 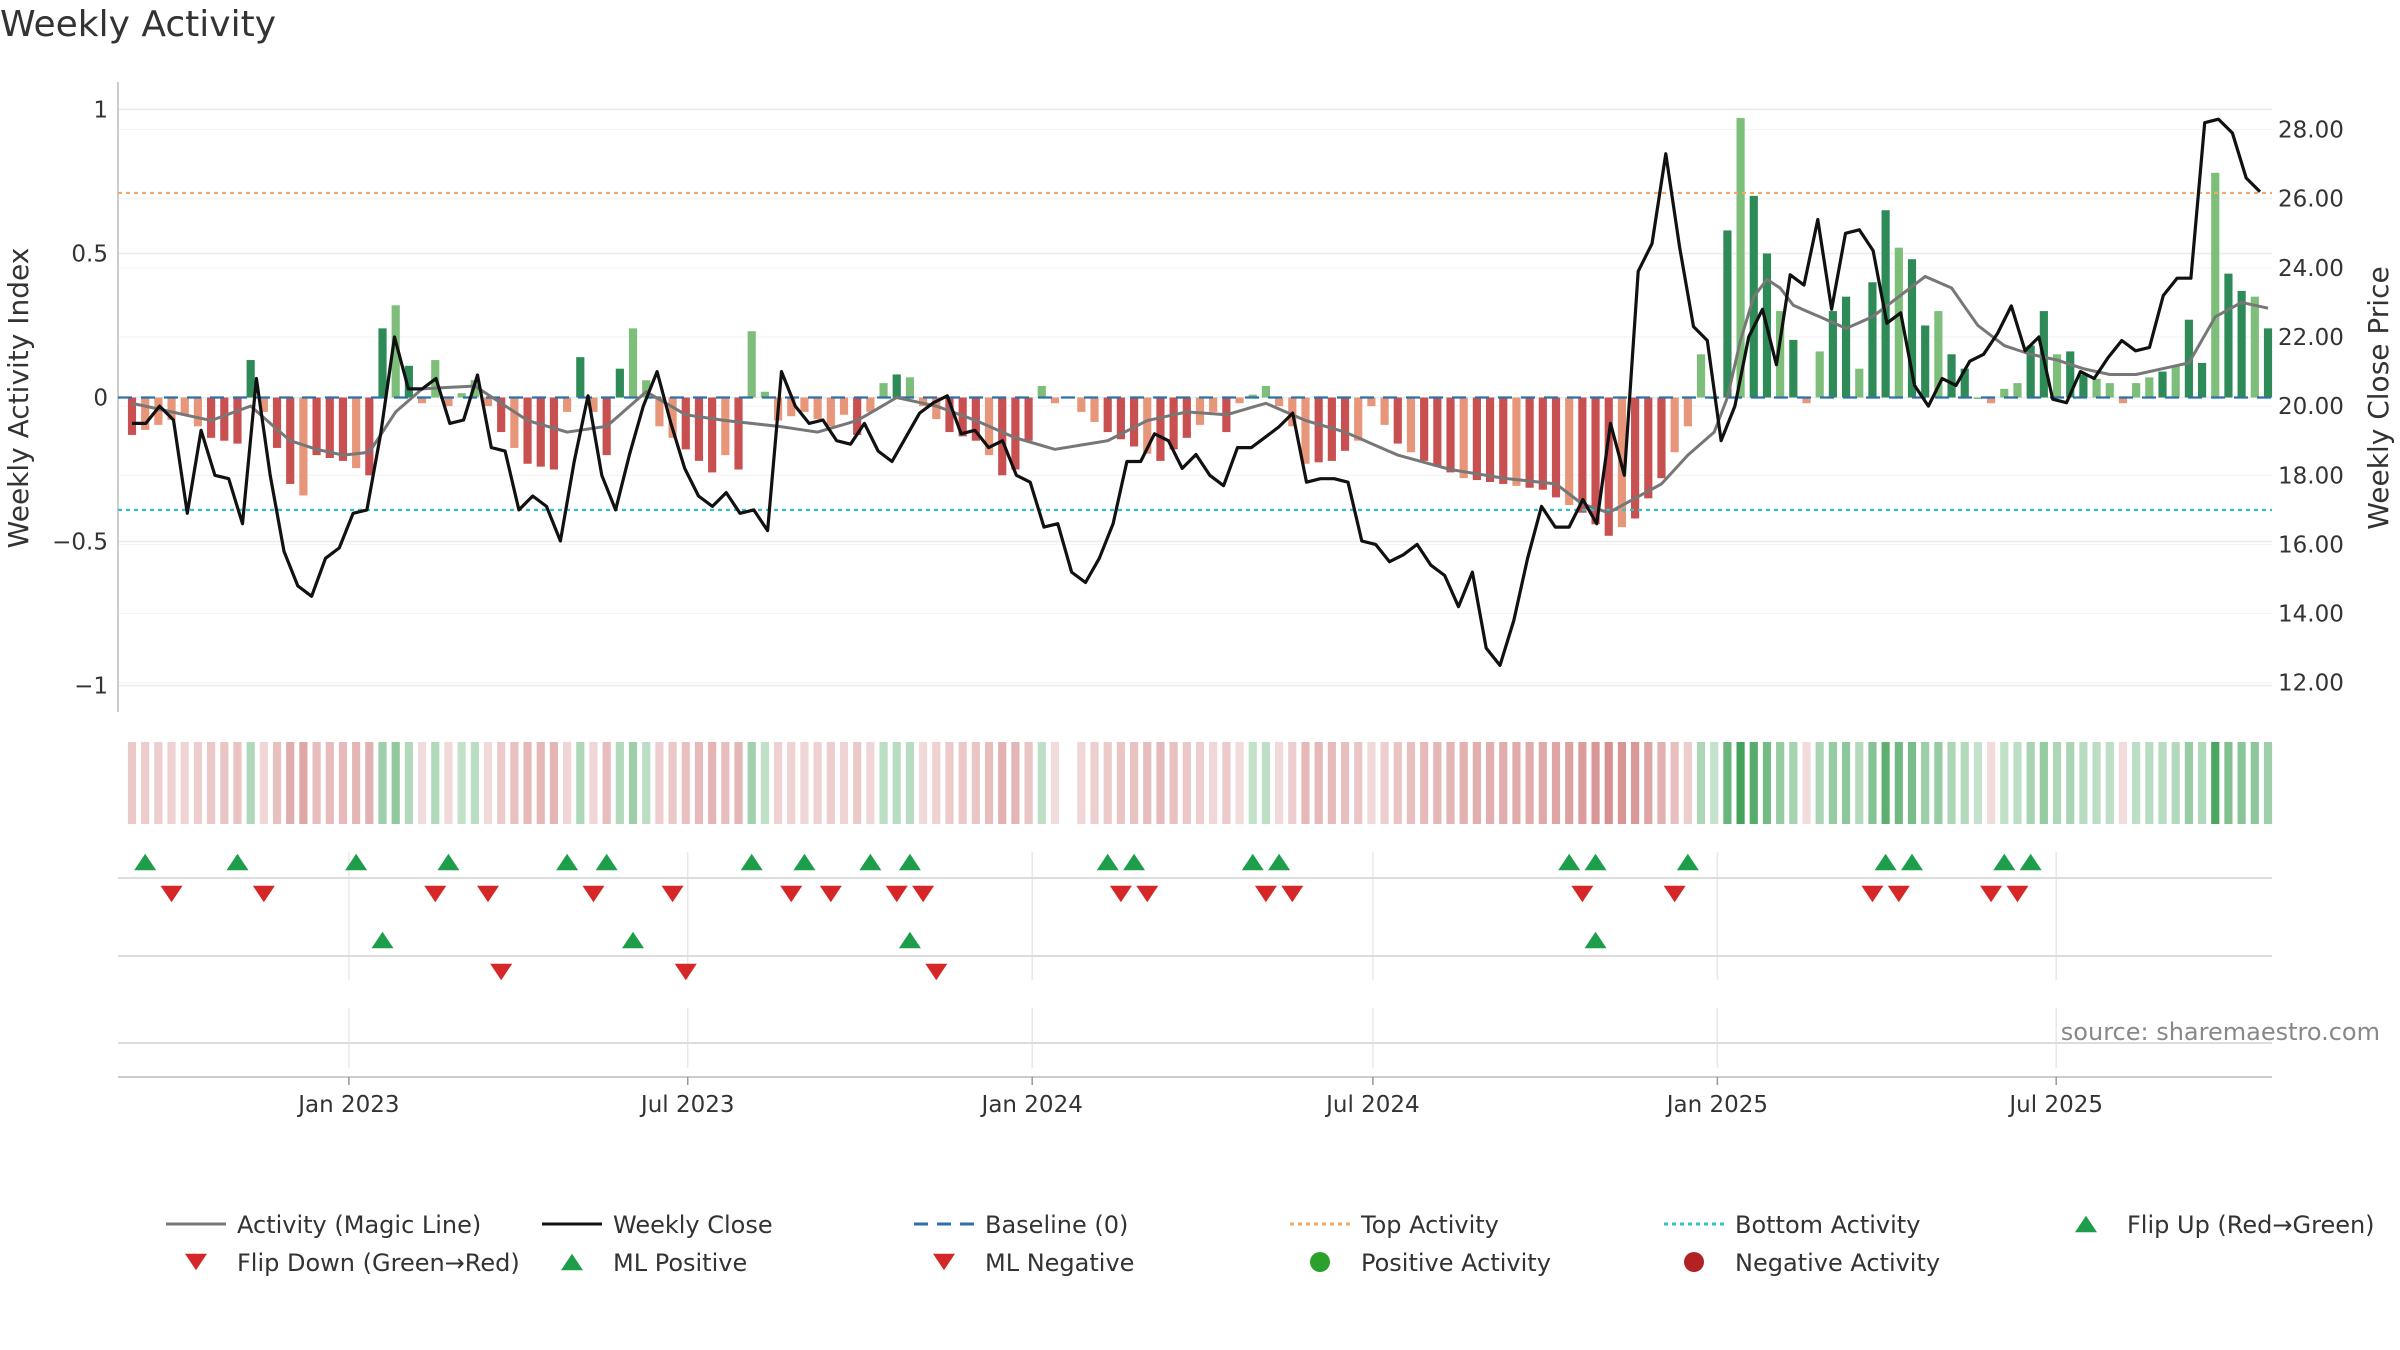 I want to click on x-tick-label: Jan 2023, so click(x=347, y=1105).